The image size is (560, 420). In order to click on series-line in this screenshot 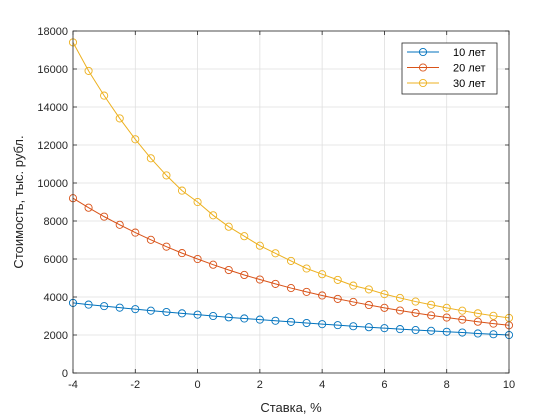, I will do `click(291, 319)`.